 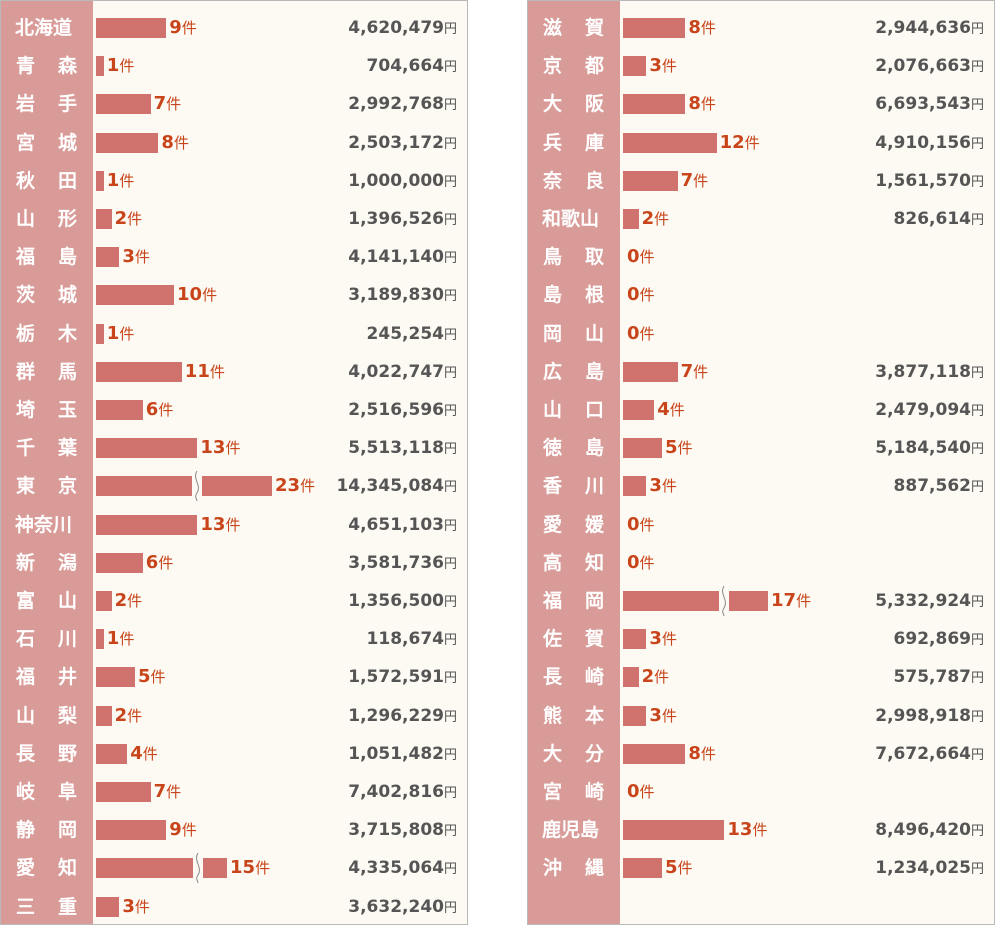 I want to click on count-label: 1件, so click(x=121, y=334).